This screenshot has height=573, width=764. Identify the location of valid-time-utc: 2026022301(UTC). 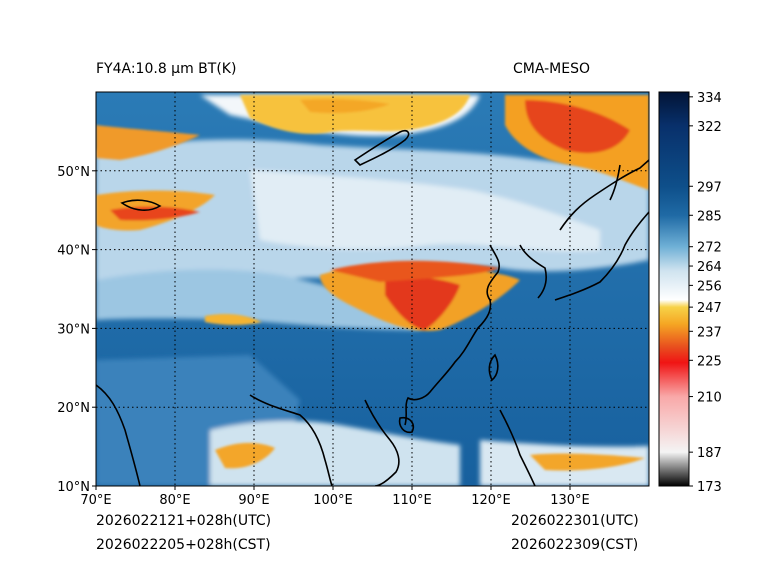
(575, 521).